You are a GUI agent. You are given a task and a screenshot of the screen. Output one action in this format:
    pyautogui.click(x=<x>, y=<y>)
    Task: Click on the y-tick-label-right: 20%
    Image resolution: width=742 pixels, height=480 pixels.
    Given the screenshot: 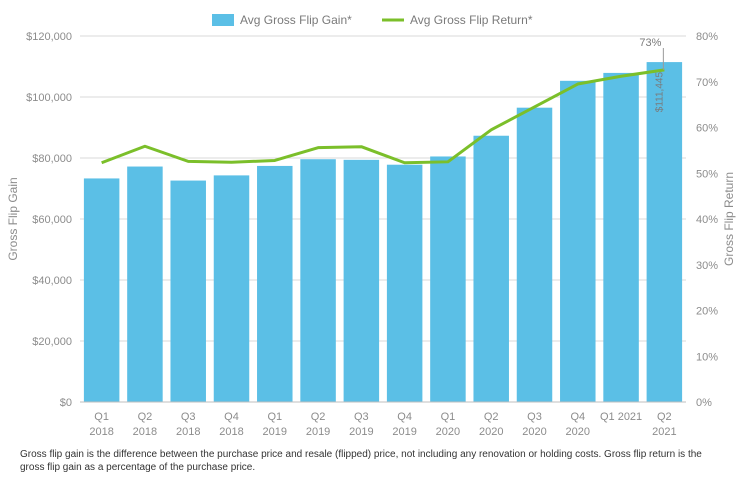 What is the action you would take?
    pyautogui.click(x=707, y=312)
    